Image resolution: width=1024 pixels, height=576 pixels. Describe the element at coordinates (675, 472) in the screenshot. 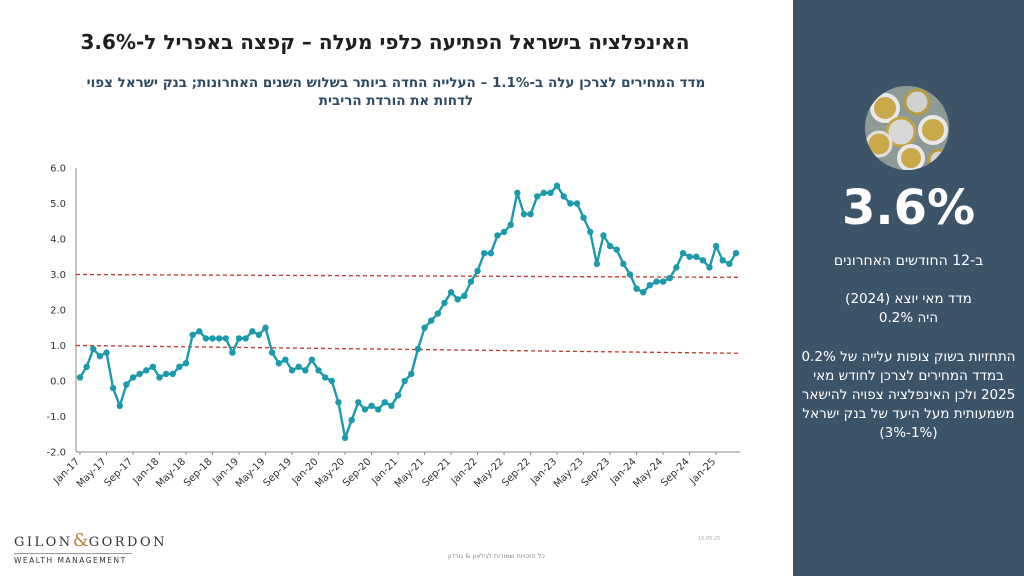

I see `x-tick-label: Sep-24` at that location.